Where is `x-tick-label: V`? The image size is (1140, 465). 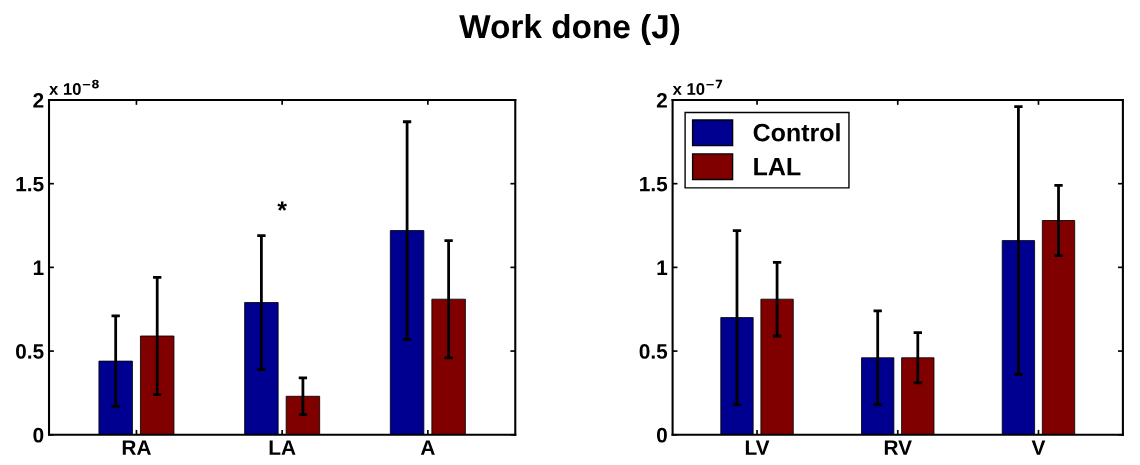 x-tick-label: V is located at coordinates (1038, 447).